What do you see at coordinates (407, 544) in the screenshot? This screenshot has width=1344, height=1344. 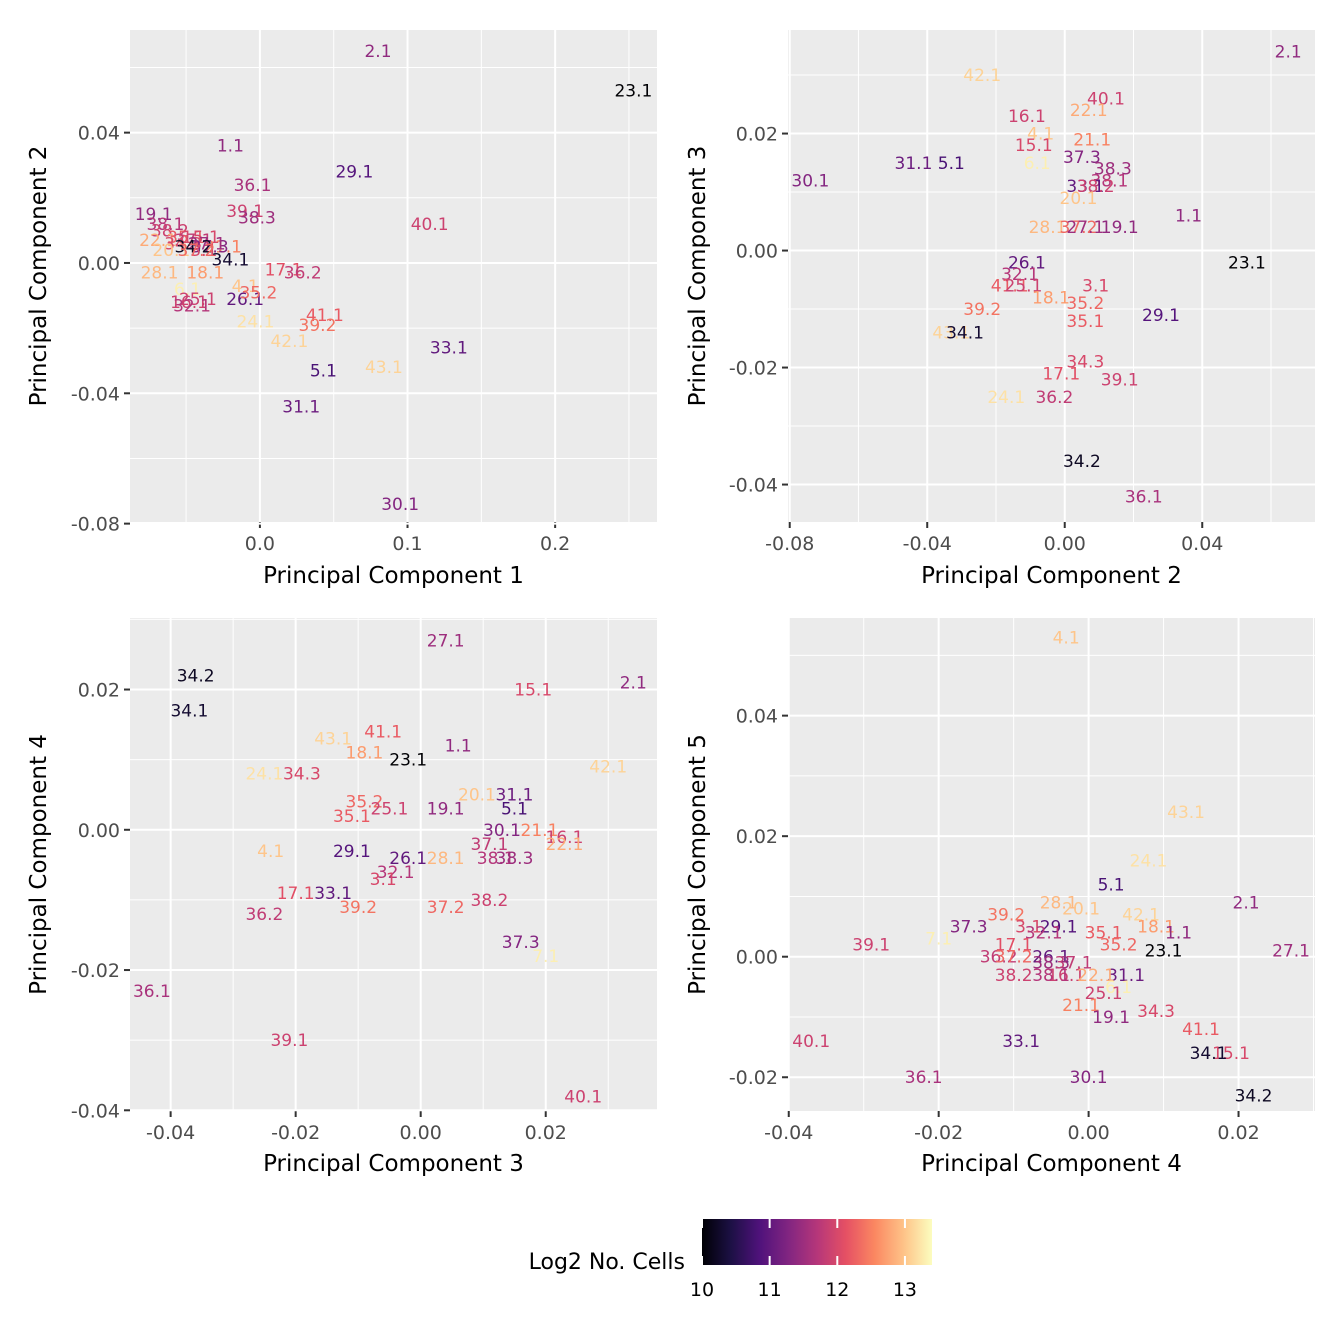 I see `x-tick-label: 0.1` at bounding box center [407, 544].